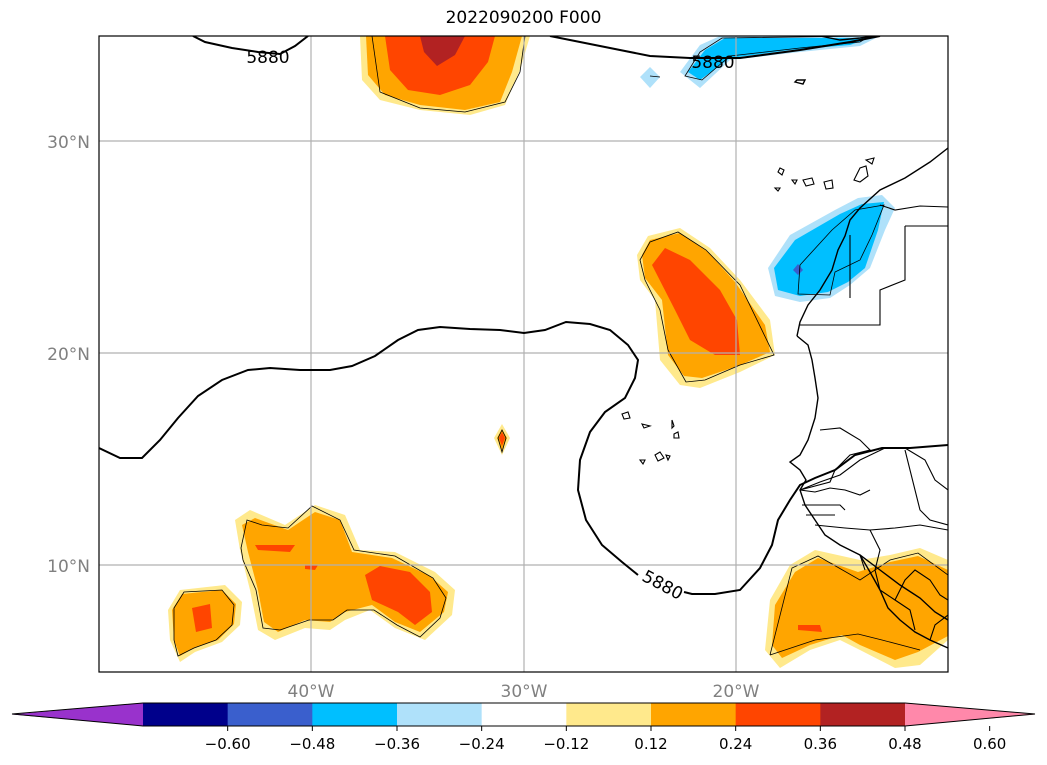  I want to click on lon-label-30w: 30°W, so click(524, 692).